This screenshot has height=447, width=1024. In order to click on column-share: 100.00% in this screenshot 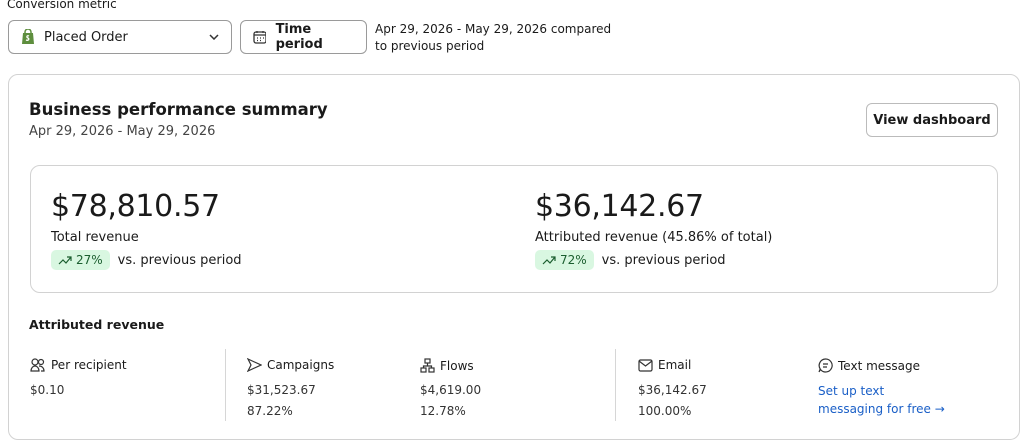, I will do `click(665, 411)`.